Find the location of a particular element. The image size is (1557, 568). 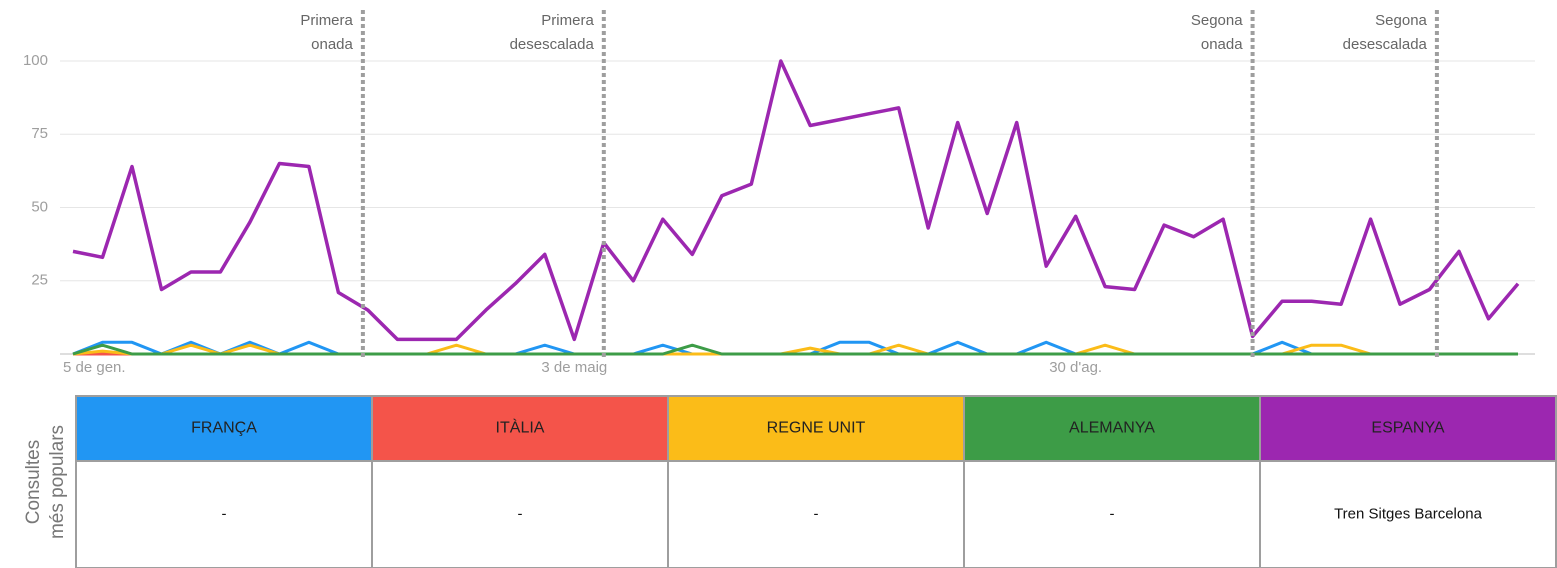

y-tick-label: 25 is located at coordinates (39, 280).